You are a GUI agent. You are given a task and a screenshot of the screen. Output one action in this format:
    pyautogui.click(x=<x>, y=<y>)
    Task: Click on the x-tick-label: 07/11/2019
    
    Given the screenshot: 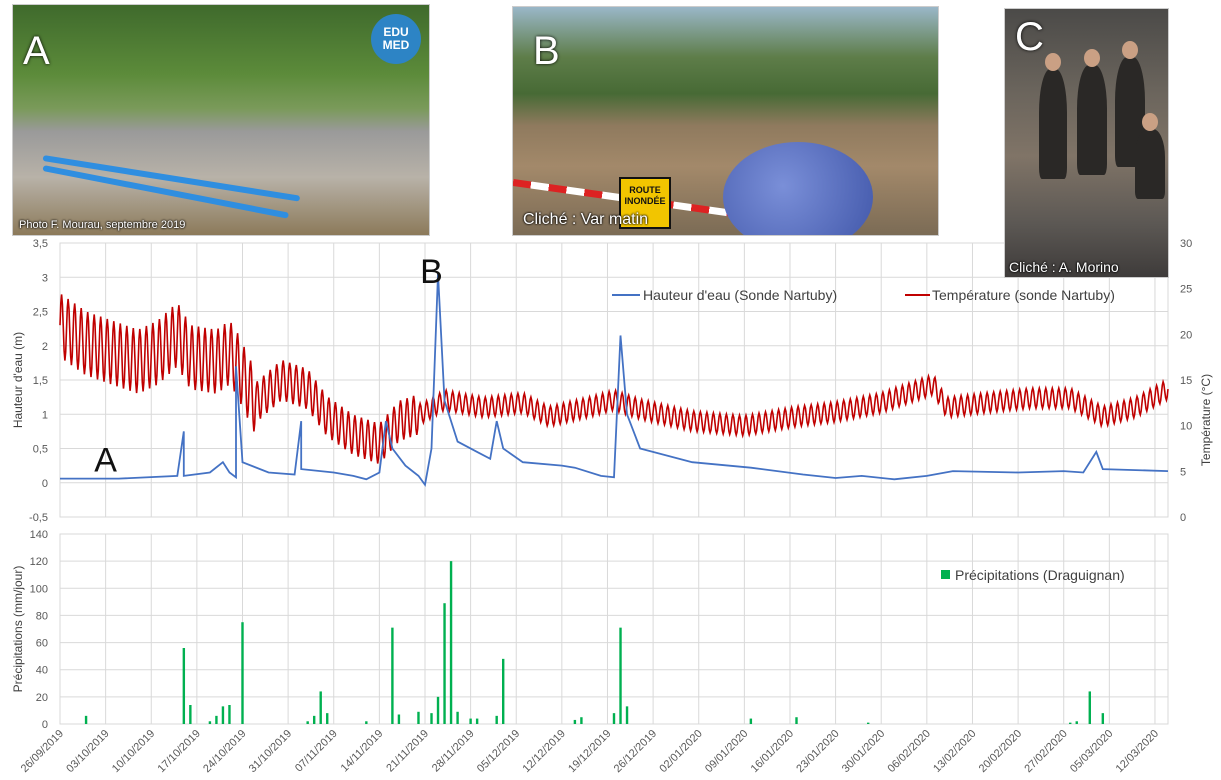 What is the action you would take?
    pyautogui.click(x=316, y=751)
    